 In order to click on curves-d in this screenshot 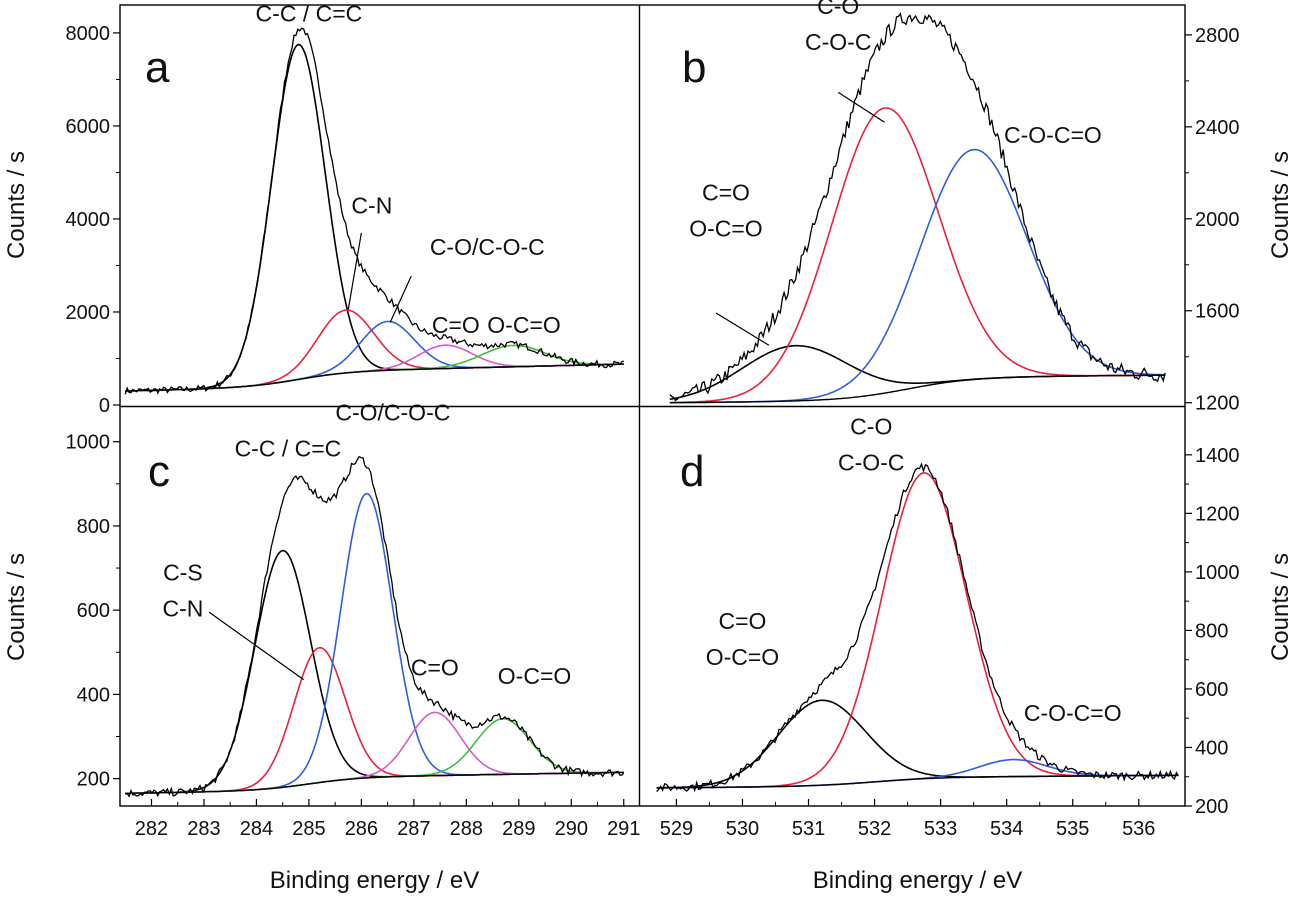, I will do `click(917, 627)`.